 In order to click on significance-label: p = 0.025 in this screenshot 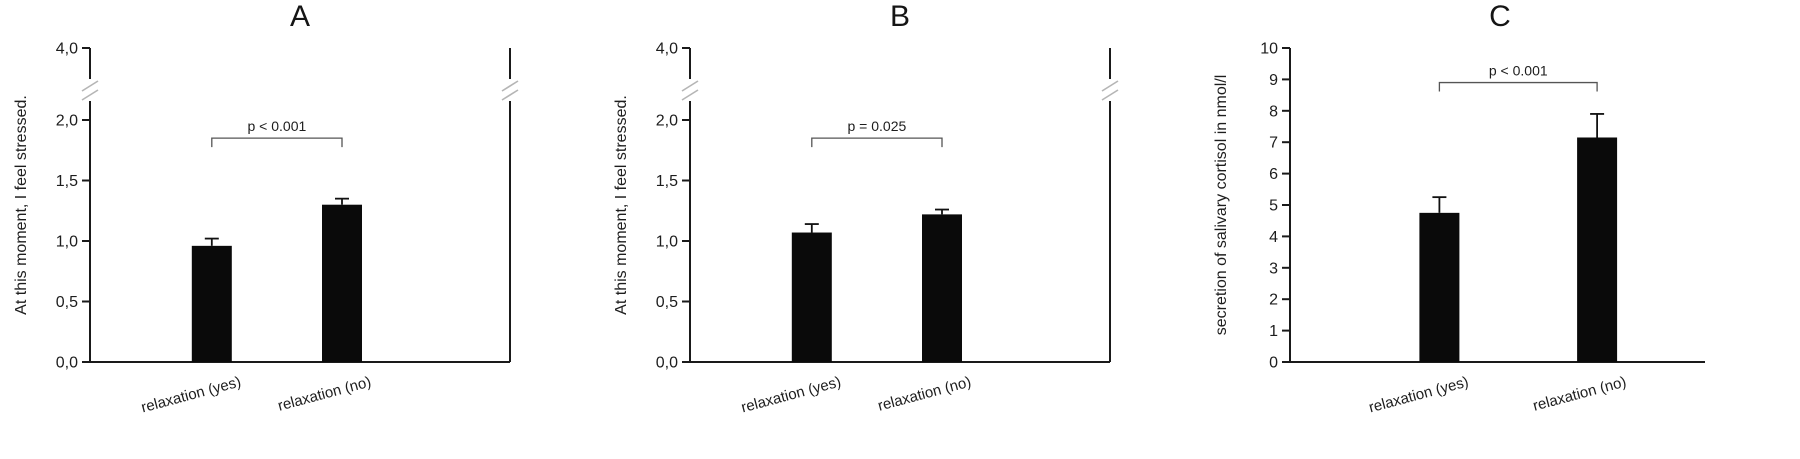, I will do `click(877, 126)`.